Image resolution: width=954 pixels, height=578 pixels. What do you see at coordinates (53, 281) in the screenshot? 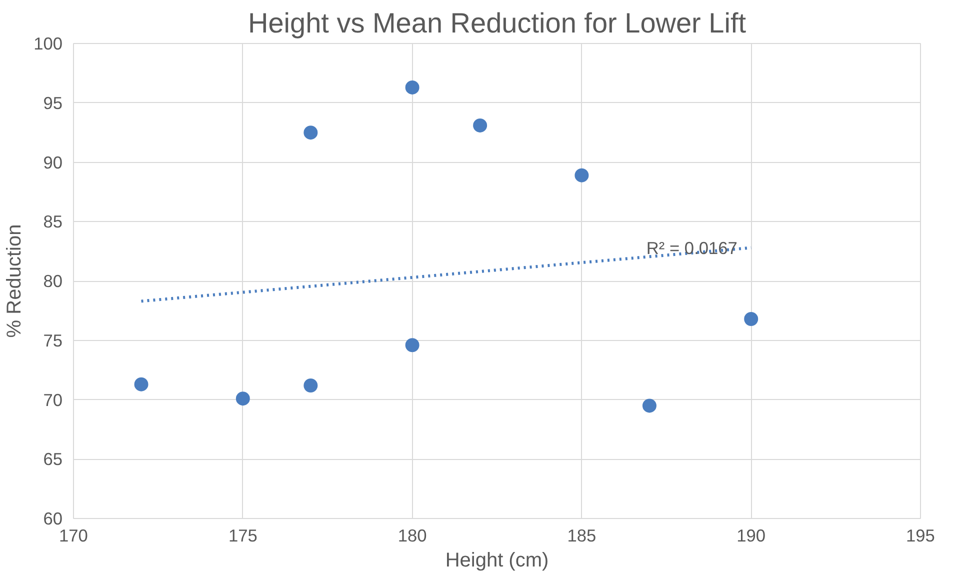
I see `y-tick-label: 80` at bounding box center [53, 281].